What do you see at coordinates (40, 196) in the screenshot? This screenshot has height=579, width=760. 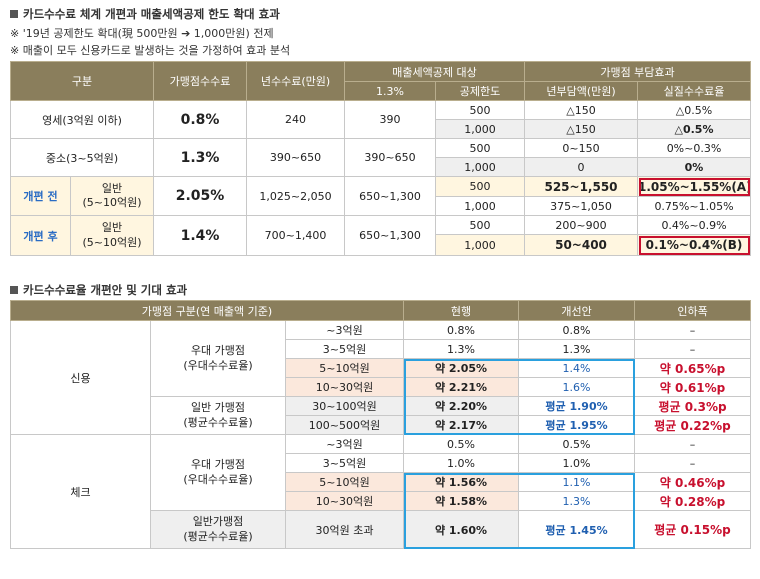 I see `row-label-before: 개편 전` at bounding box center [40, 196].